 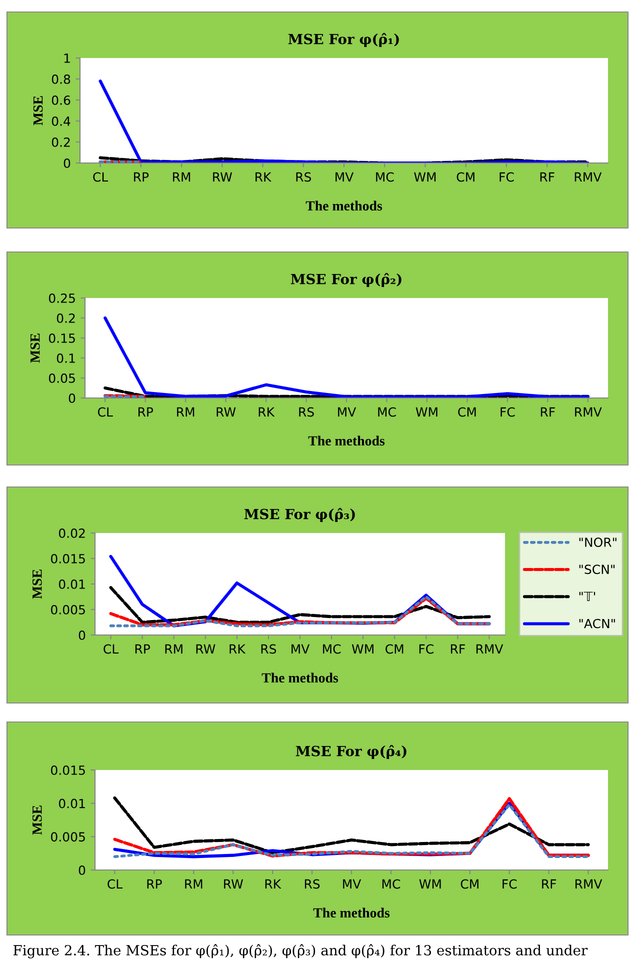 What do you see at coordinates (343, 40) in the screenshot?
I see `chart-title: MSE For φ(ρ̂₁)` at bounding box center [343, 40].